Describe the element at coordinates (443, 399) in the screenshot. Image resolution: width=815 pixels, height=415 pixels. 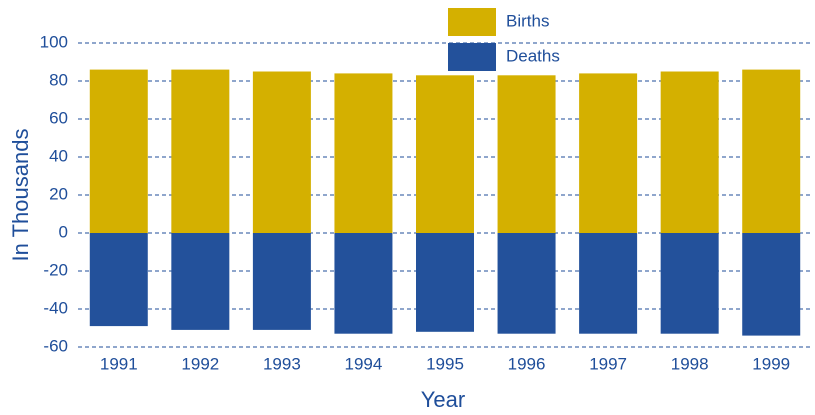
I see `x-axis-label: Year` at that location.